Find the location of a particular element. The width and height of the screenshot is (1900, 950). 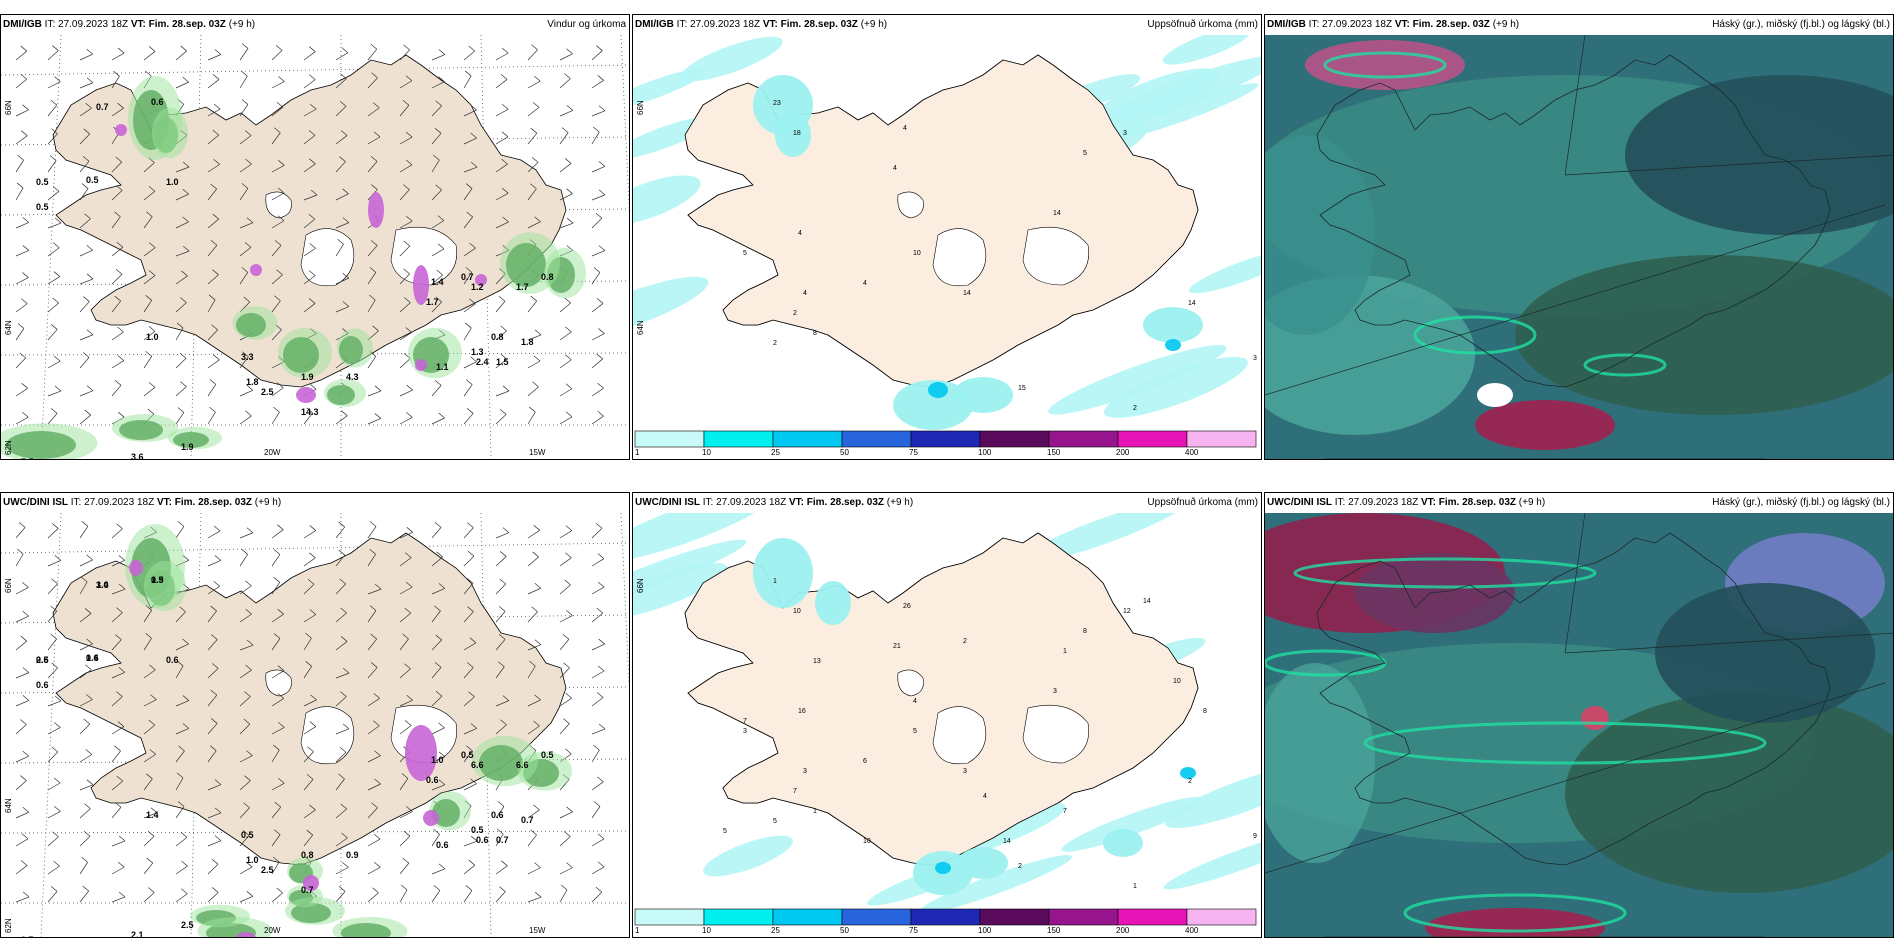

value-label: 4 is located at coordinates (895, 168).